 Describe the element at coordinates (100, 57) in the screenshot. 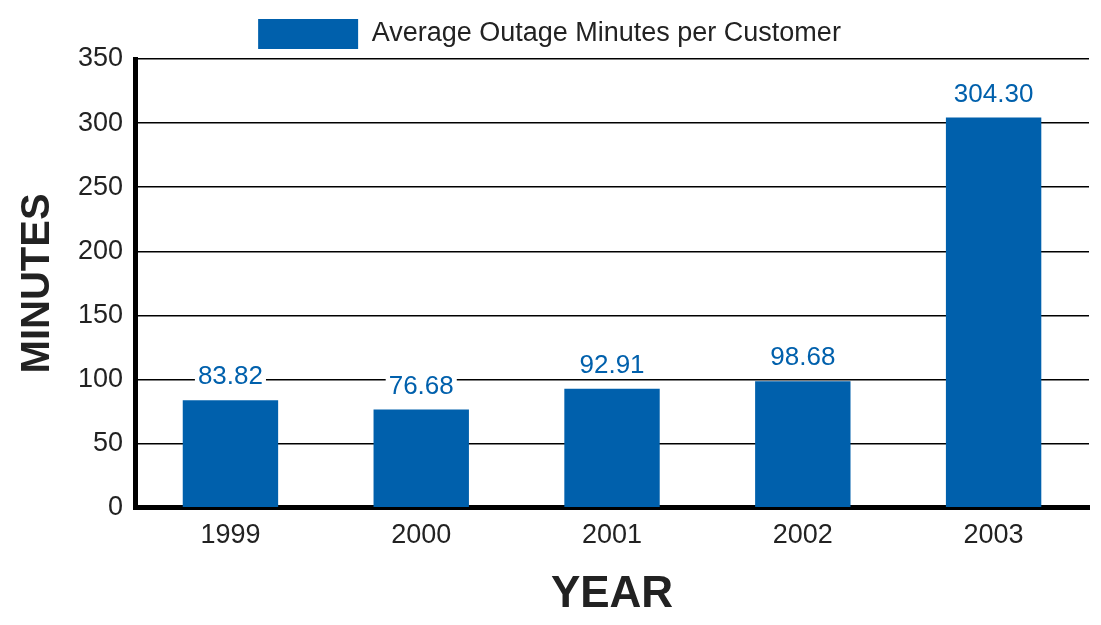

I see `y-tick-label: 350` at that location.